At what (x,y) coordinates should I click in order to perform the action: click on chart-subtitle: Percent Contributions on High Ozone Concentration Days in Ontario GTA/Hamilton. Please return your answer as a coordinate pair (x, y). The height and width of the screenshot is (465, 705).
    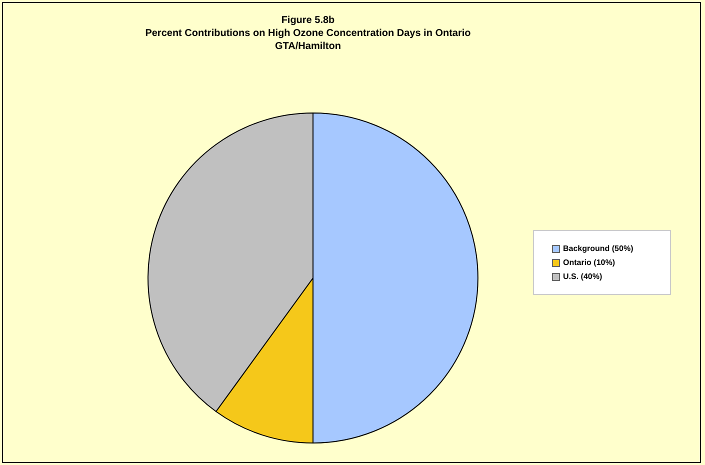
    Looking at the image, I should click on (308, 40).